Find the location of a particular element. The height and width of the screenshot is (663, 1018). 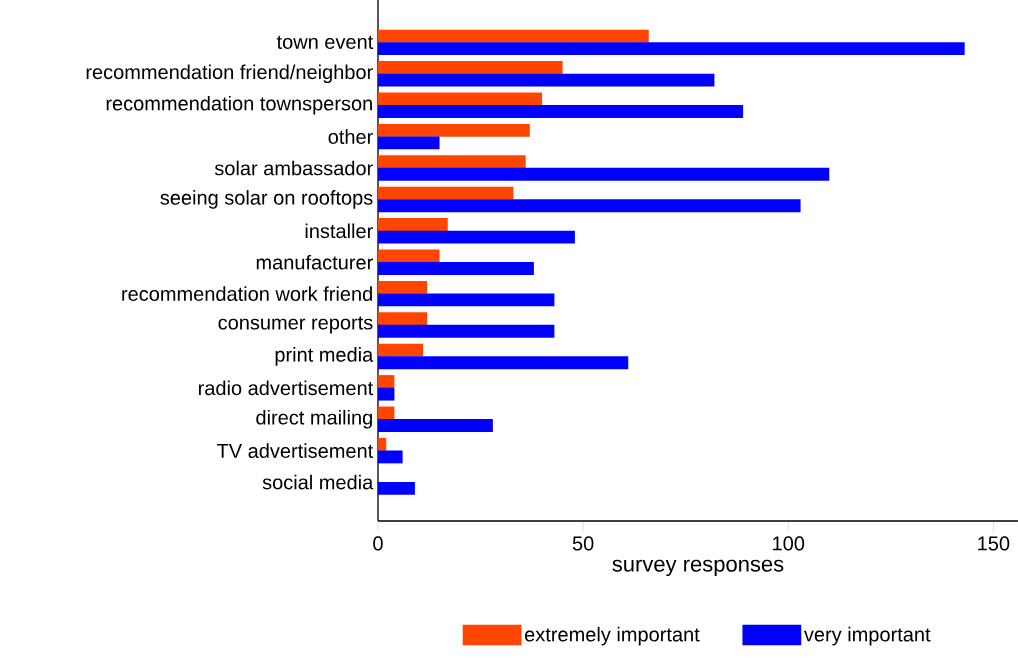

y-tick-label: social media is located at coordinates (318, 482).